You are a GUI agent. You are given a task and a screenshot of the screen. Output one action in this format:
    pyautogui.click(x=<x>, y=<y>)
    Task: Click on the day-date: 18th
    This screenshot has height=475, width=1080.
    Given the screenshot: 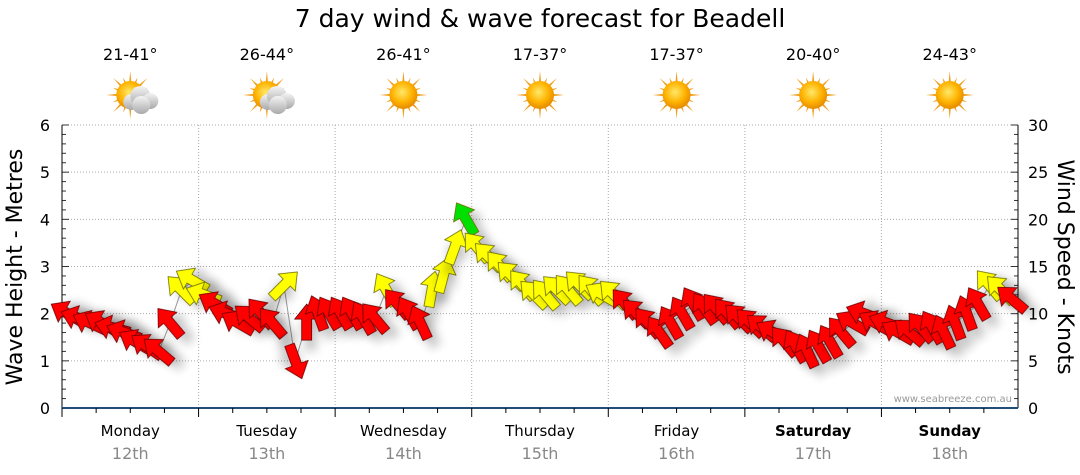 What is the action you would take?
    pyautogui.click(x=949, y=453)
    